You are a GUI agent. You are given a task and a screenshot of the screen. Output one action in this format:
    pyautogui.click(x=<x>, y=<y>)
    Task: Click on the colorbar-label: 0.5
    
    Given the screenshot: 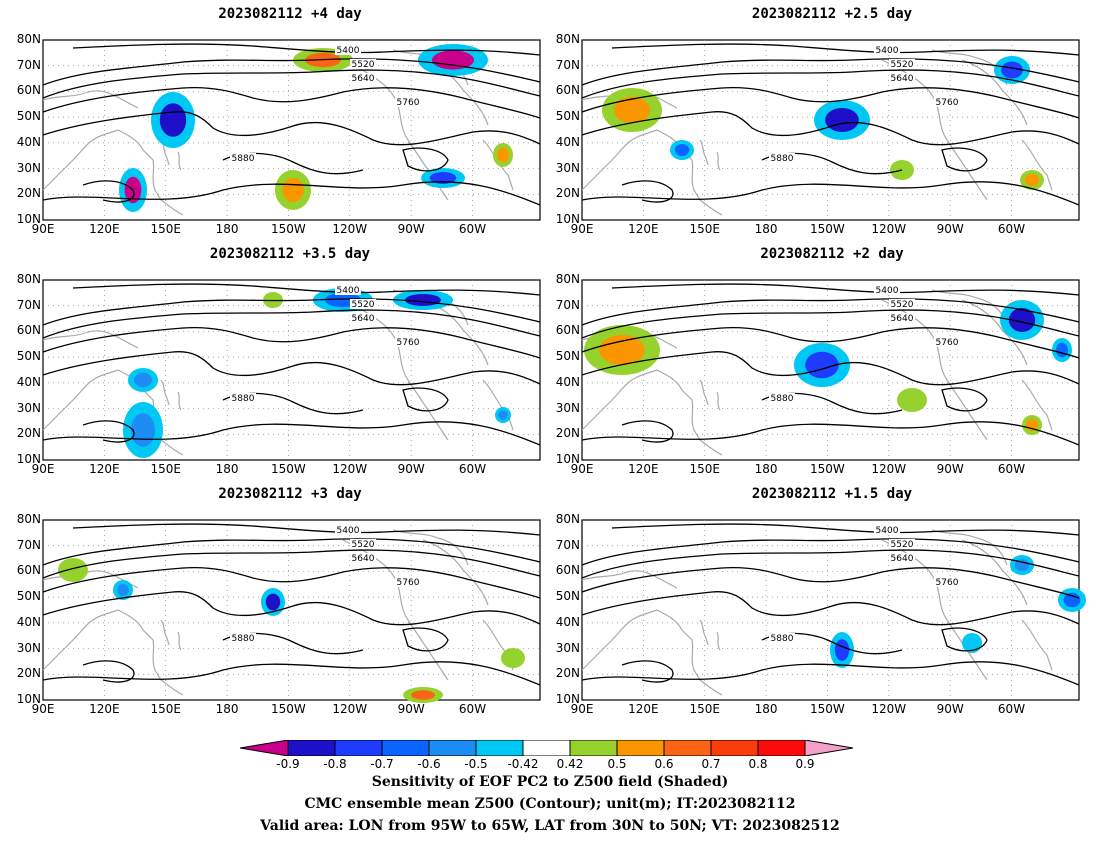 What is the action you would take?
    pyautogui.click(x=617, y=764)
    